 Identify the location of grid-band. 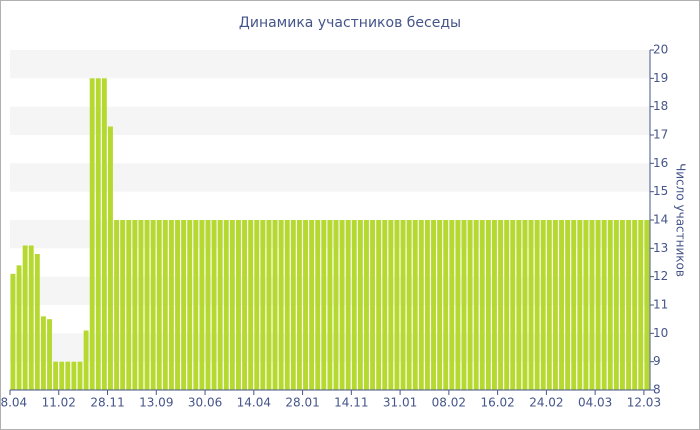
(330, 64).